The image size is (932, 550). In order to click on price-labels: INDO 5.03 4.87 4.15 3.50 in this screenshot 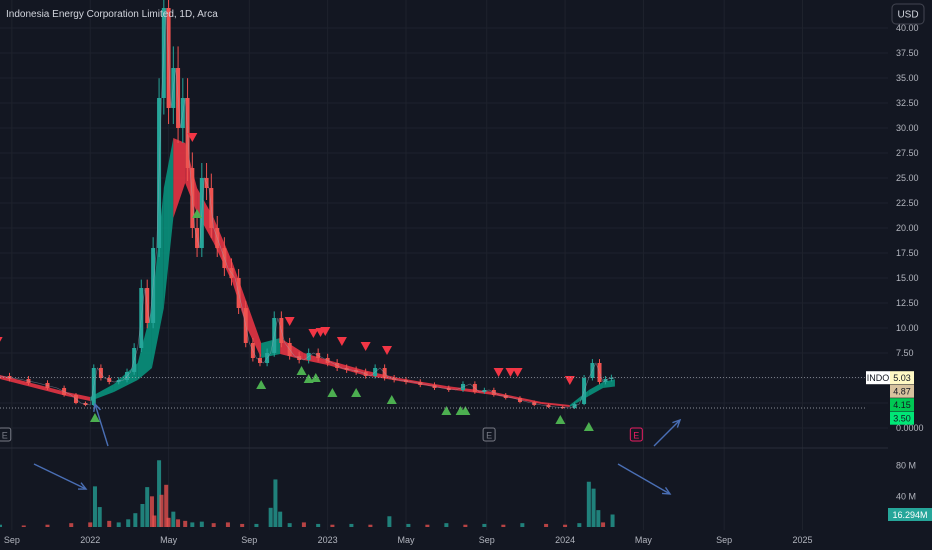, I will do `click(890, 398)`.